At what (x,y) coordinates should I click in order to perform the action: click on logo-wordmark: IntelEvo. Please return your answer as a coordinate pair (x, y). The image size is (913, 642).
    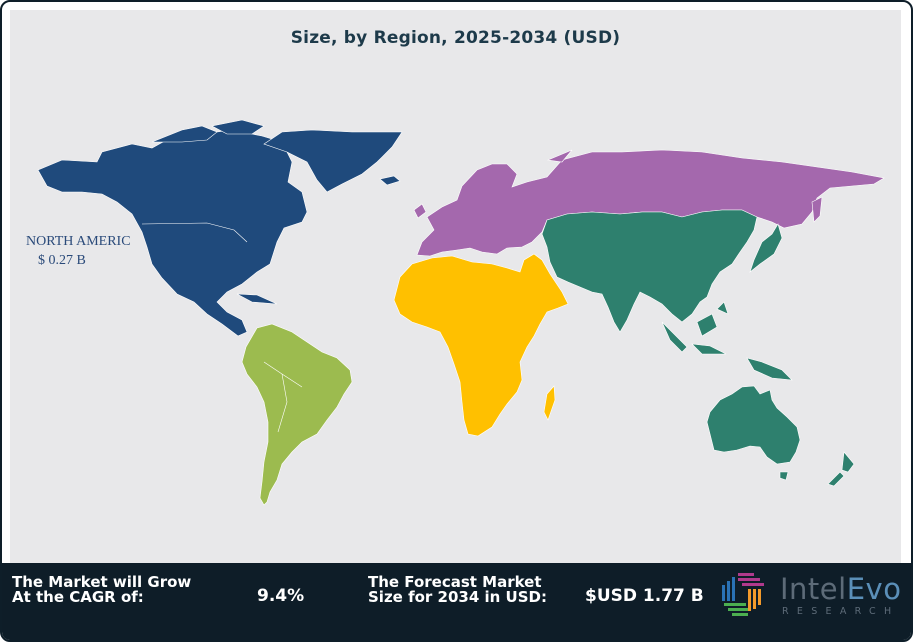
    Looking at the image, I should click on (840, 589).